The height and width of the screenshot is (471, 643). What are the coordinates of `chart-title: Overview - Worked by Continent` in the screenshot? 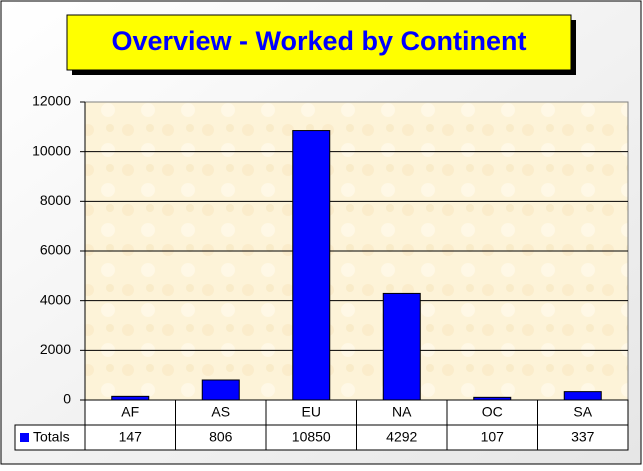 It's located at (318, 41).